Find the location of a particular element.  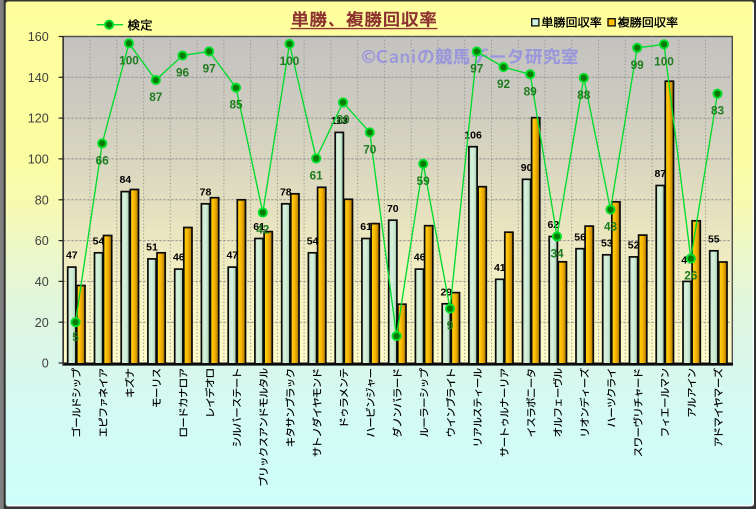

svg-text: 9 is located at coordinates (450, 326).